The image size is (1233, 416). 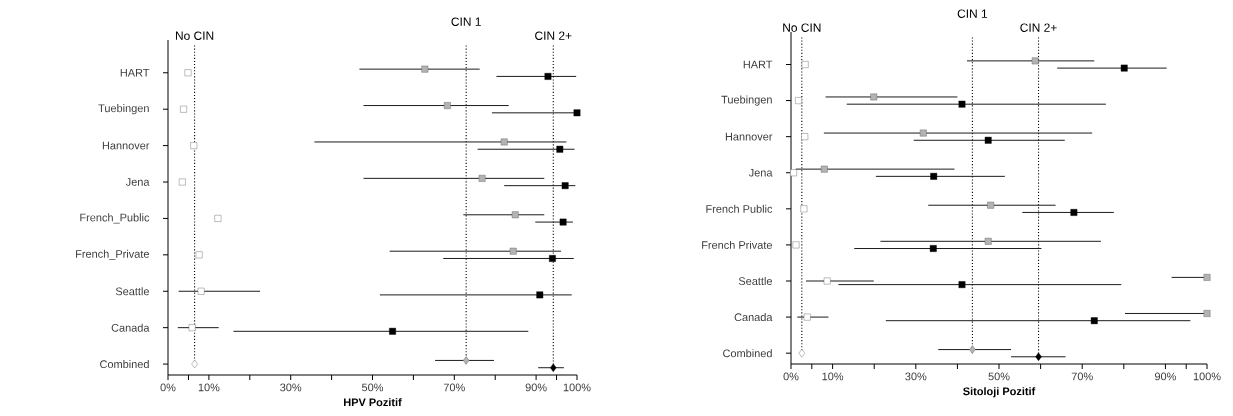 What do you see at coordinates (112, 254) in the screenshot?
I see `y-tick-label: French_Private` at bounding box center [112, 254].